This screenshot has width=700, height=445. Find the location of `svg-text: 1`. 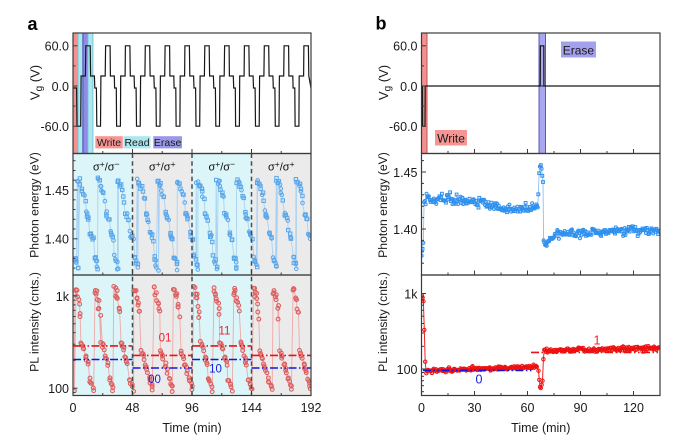

svg-text: 1 is located at coordinates (597, 341).